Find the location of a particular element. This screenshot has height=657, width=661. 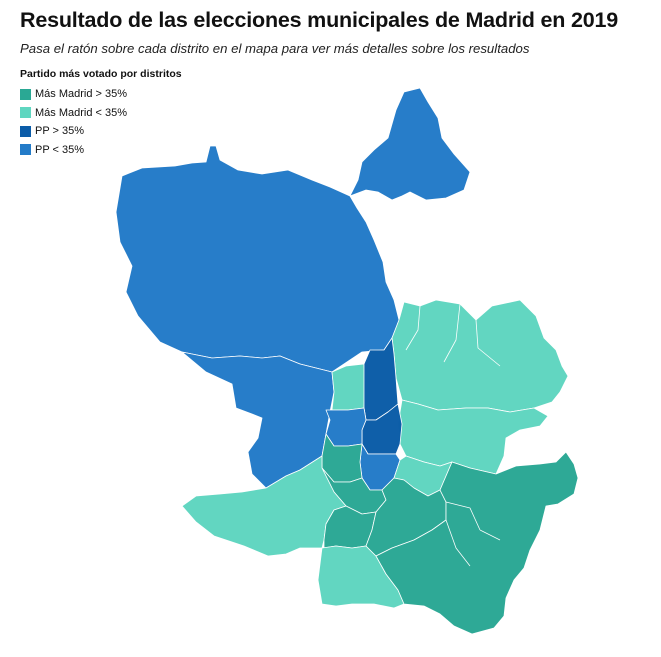

legend-label: Más Madrid > 35% is located at coordinates (81, 94).